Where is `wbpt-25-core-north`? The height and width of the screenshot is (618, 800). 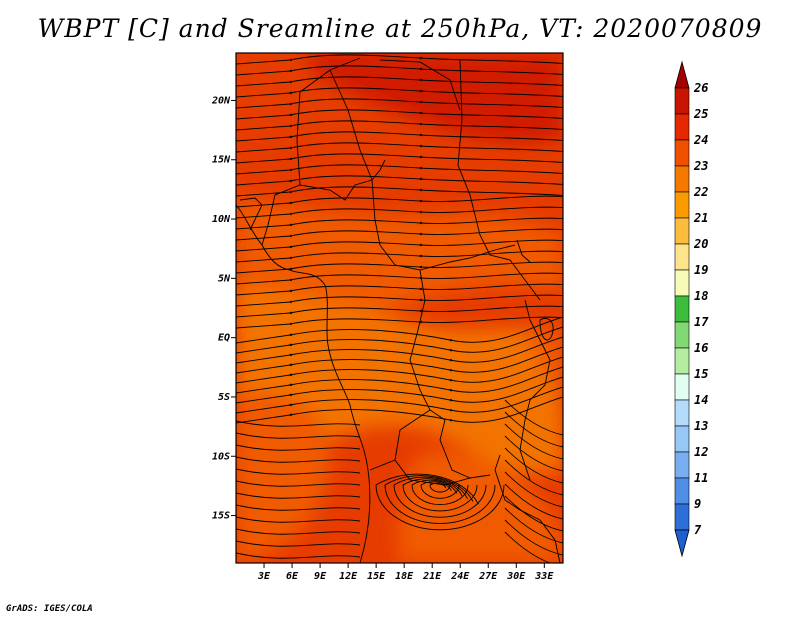
wbpt-25-core-north is located at coordinates (431, 99).